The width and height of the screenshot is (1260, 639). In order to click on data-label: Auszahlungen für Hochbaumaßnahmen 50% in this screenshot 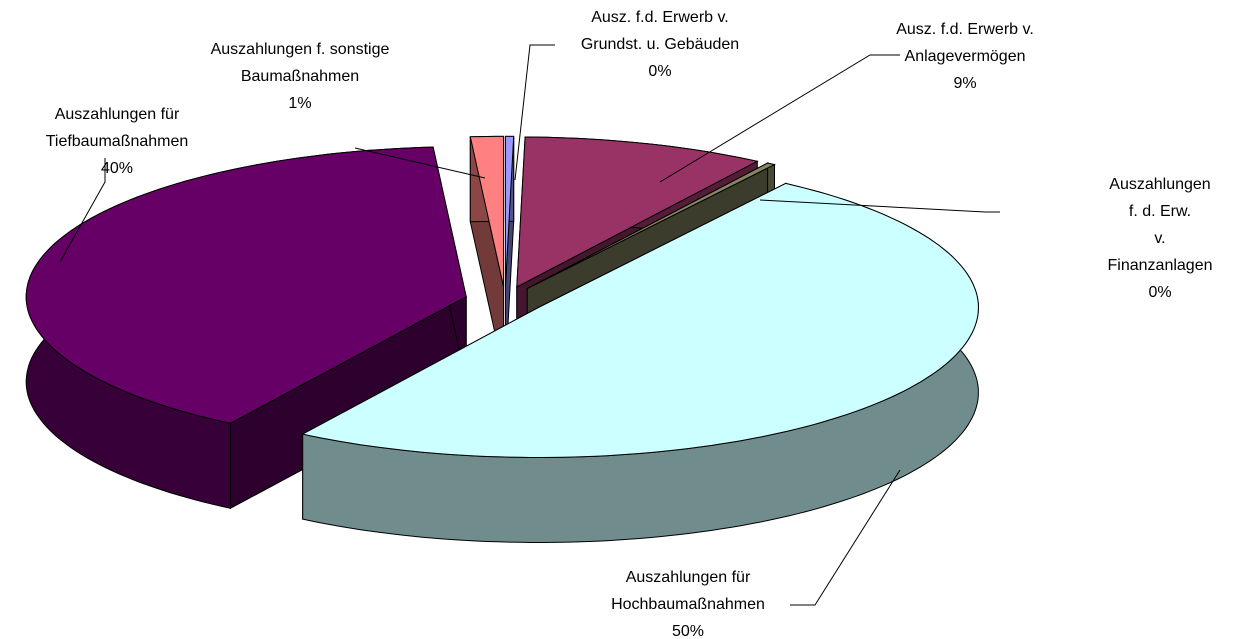, I will do `click(688, 601)`.